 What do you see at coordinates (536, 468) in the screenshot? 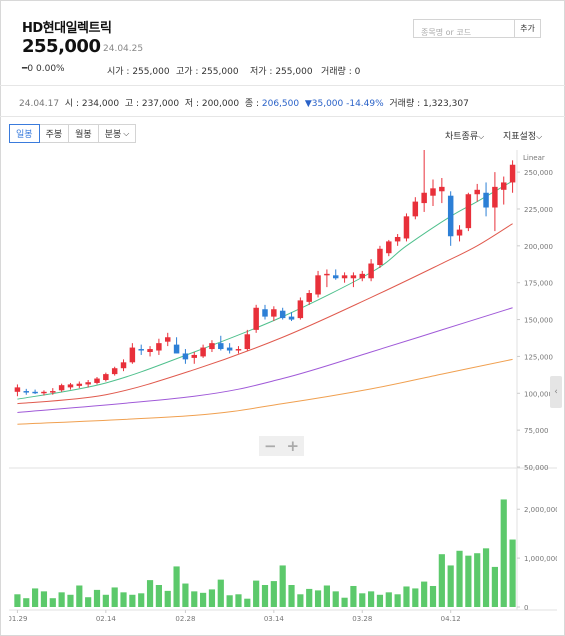
I see `price-tick-label: 50,000` at bounding box center [536, 468].